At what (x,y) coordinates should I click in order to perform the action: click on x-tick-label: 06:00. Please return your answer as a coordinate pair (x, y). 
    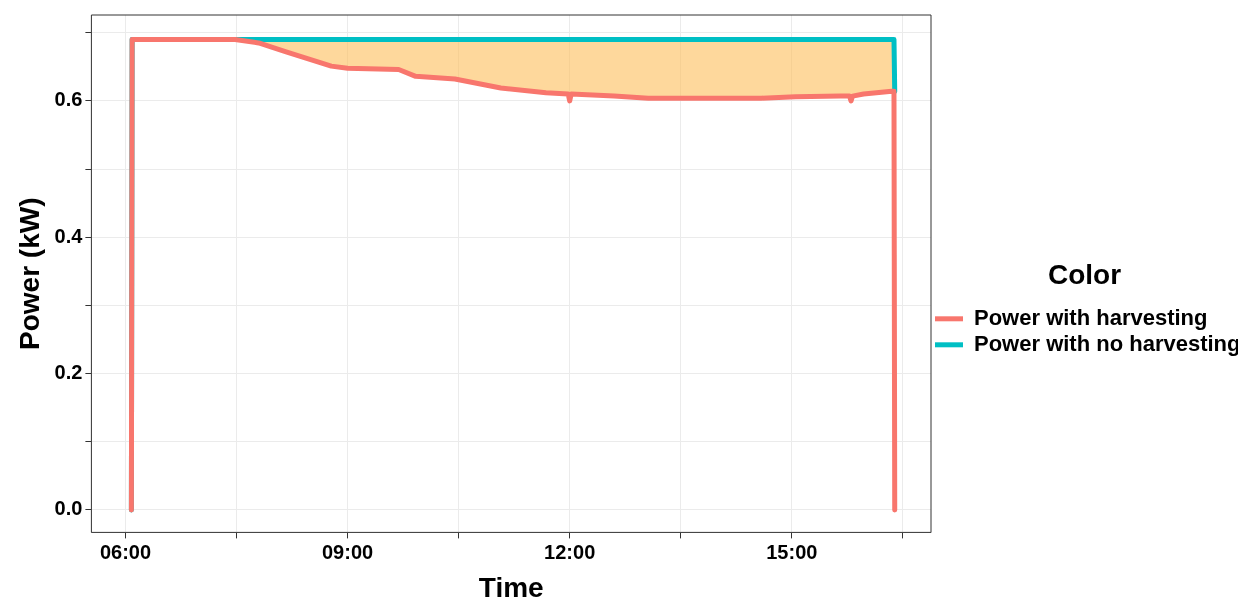
    Looking at the image, I should click on (125, 551).